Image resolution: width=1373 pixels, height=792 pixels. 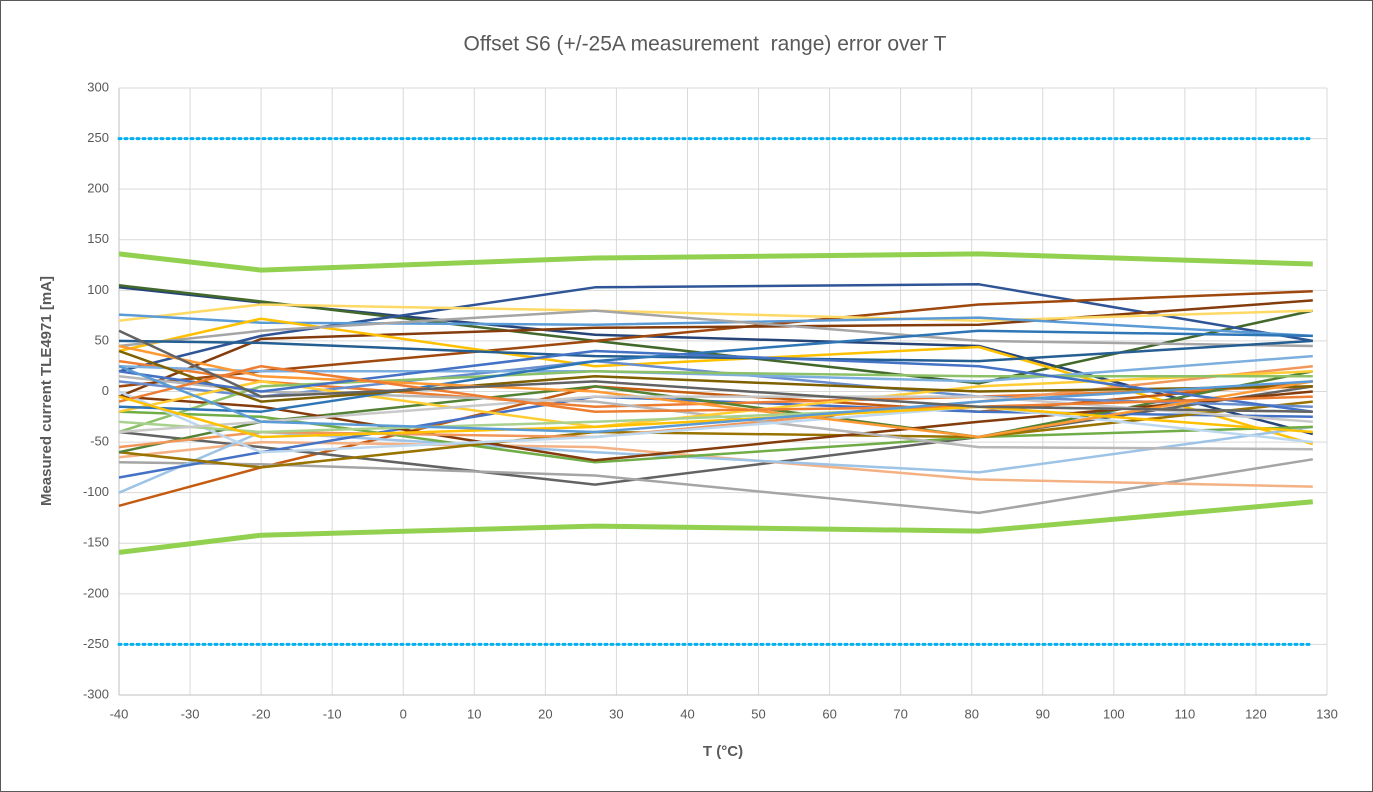 I want to click on x-tick-label: 120, so click(x=1256, y=713).